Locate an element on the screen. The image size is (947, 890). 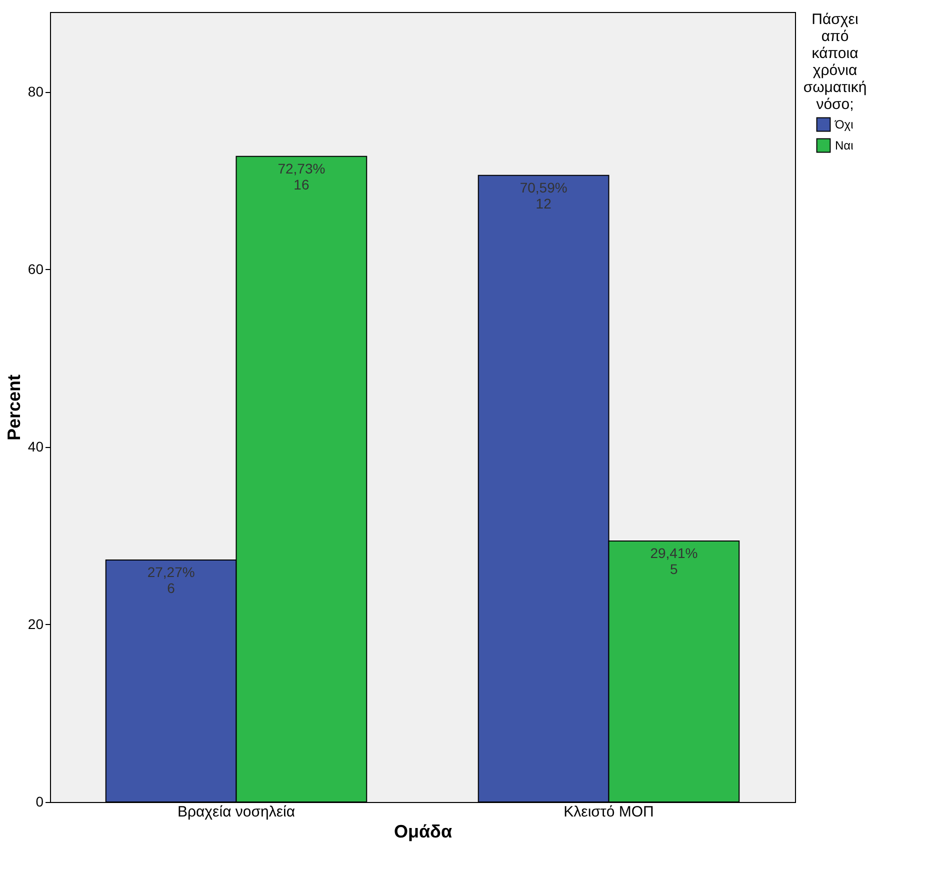
y-axis-title: Percent is located at coordinates (14, 407).